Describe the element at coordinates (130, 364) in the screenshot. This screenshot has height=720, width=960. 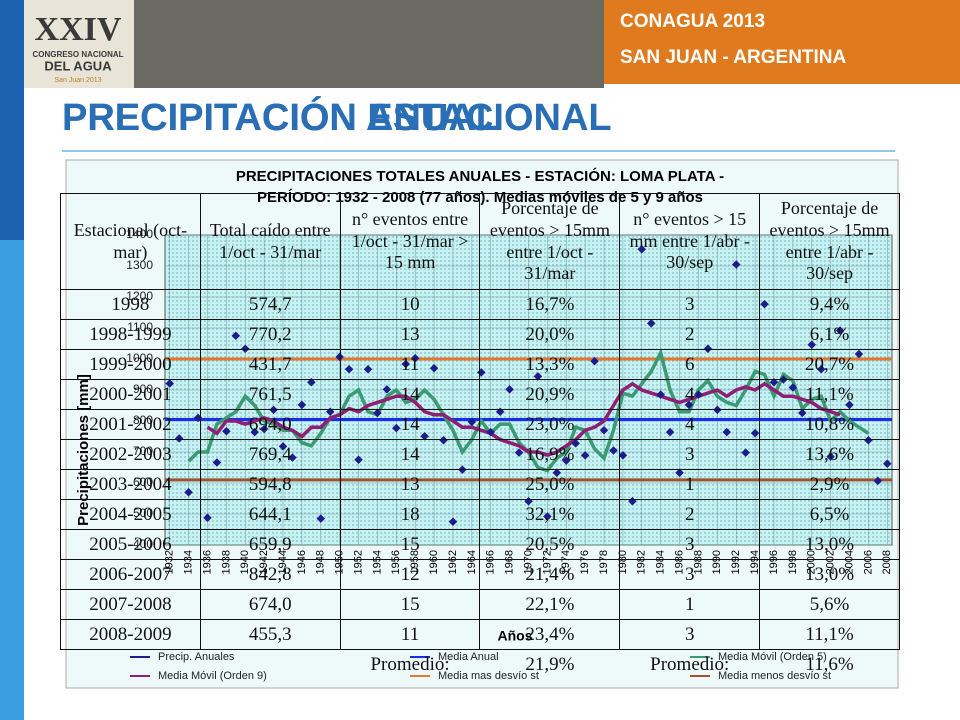
I see `cell: 1999-2000` at that location.